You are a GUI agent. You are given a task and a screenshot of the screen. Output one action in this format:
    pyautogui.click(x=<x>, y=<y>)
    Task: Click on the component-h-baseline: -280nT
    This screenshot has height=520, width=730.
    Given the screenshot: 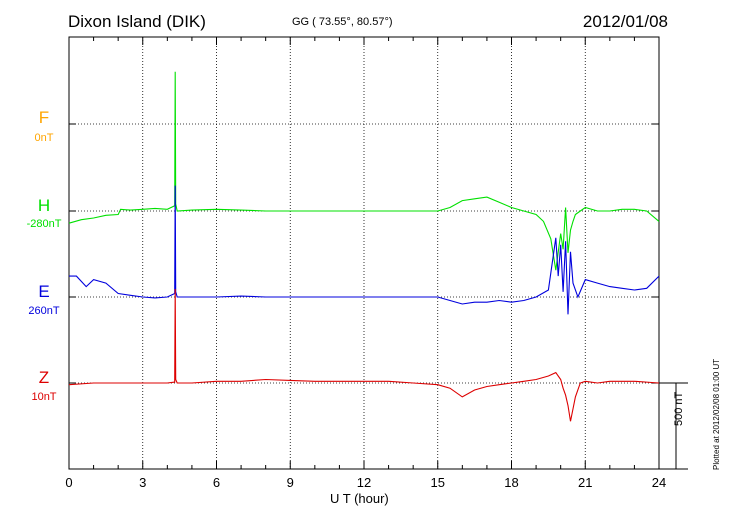 What is the action you would take?
    pyautogui.click(x=44, y=224)
    